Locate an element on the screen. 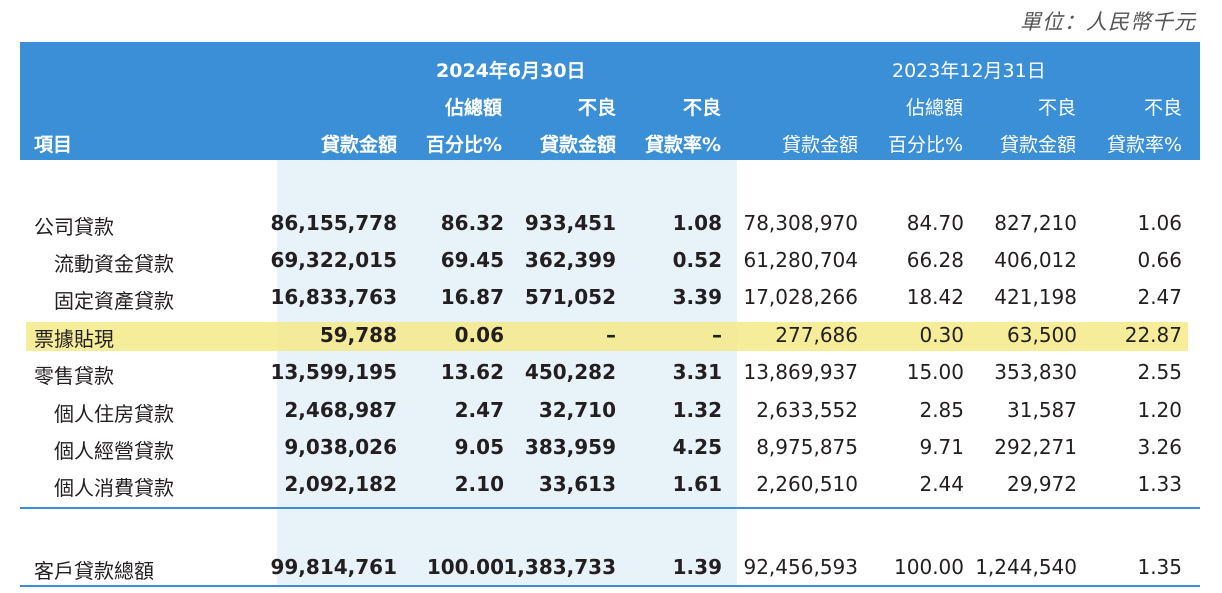 The height and width of the screenshot is (593, 1222). cell: 1.33 is located at coordinates (1159, 484).